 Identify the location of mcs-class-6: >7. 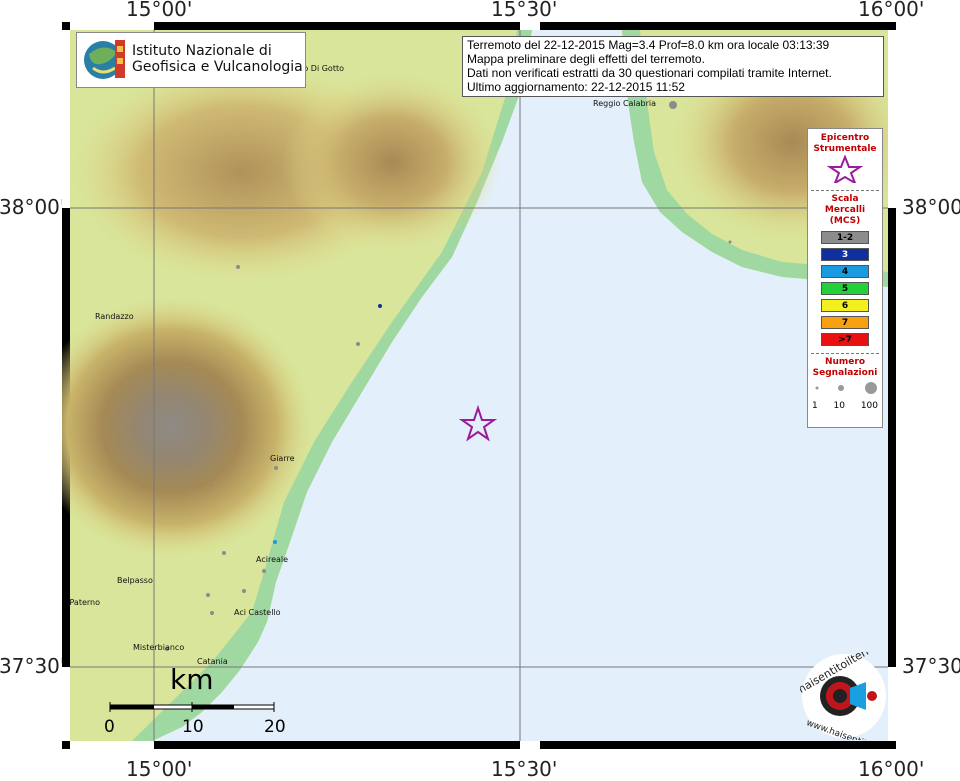
(845, 339).